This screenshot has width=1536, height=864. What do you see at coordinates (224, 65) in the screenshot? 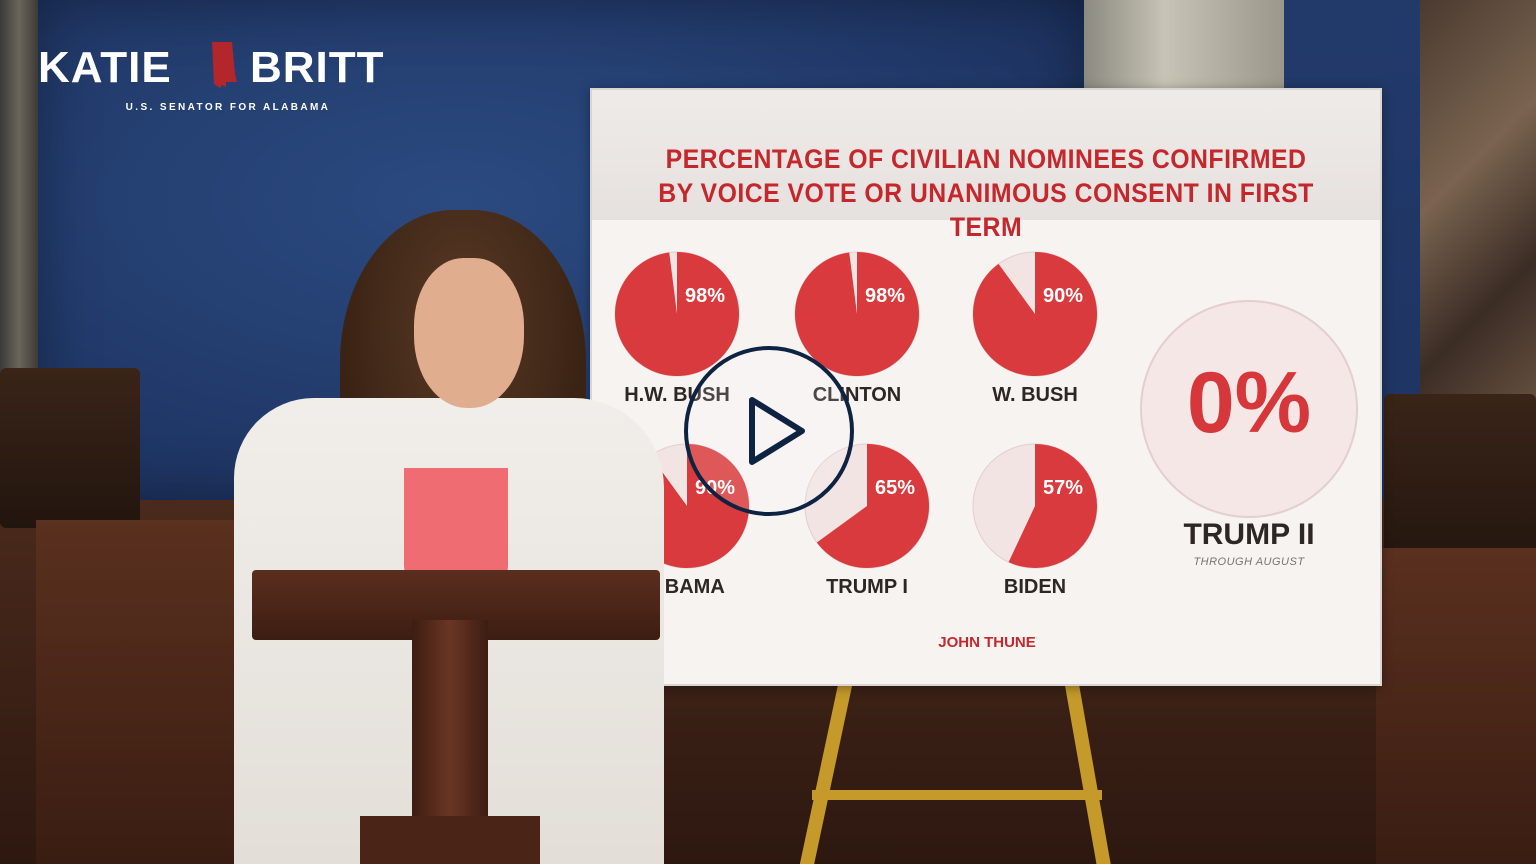
I see `alabama-state-icon` at bounding box center [224, 65].